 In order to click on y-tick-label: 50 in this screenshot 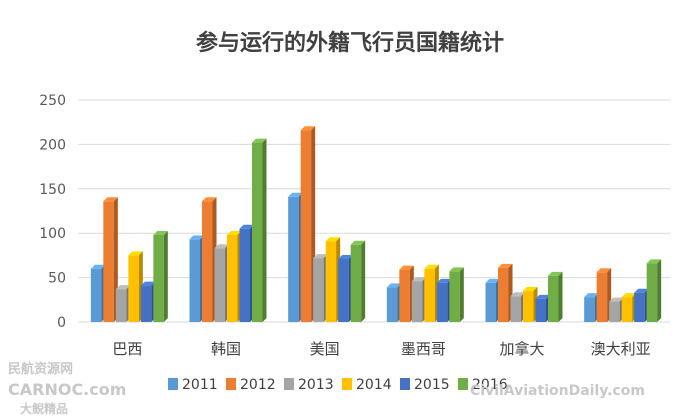, I will do `click(57, 279)`.